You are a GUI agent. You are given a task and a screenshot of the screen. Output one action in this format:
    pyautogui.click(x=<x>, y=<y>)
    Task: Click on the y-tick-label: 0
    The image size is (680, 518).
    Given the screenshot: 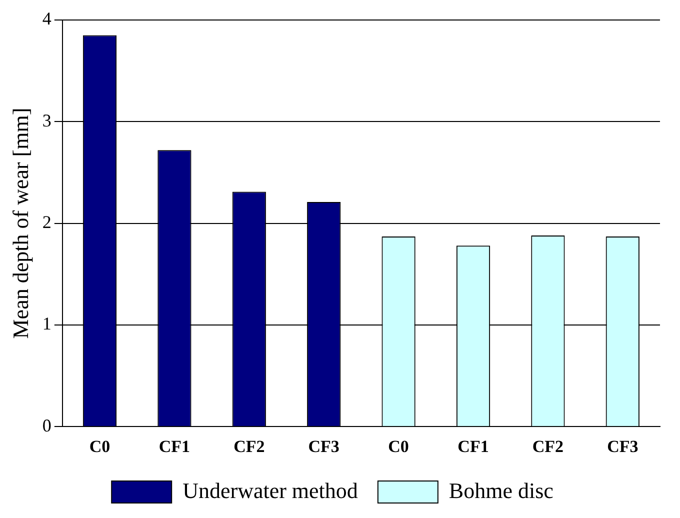 What is the action you would take?
    pyautogui.click(x=47, y=425)
    